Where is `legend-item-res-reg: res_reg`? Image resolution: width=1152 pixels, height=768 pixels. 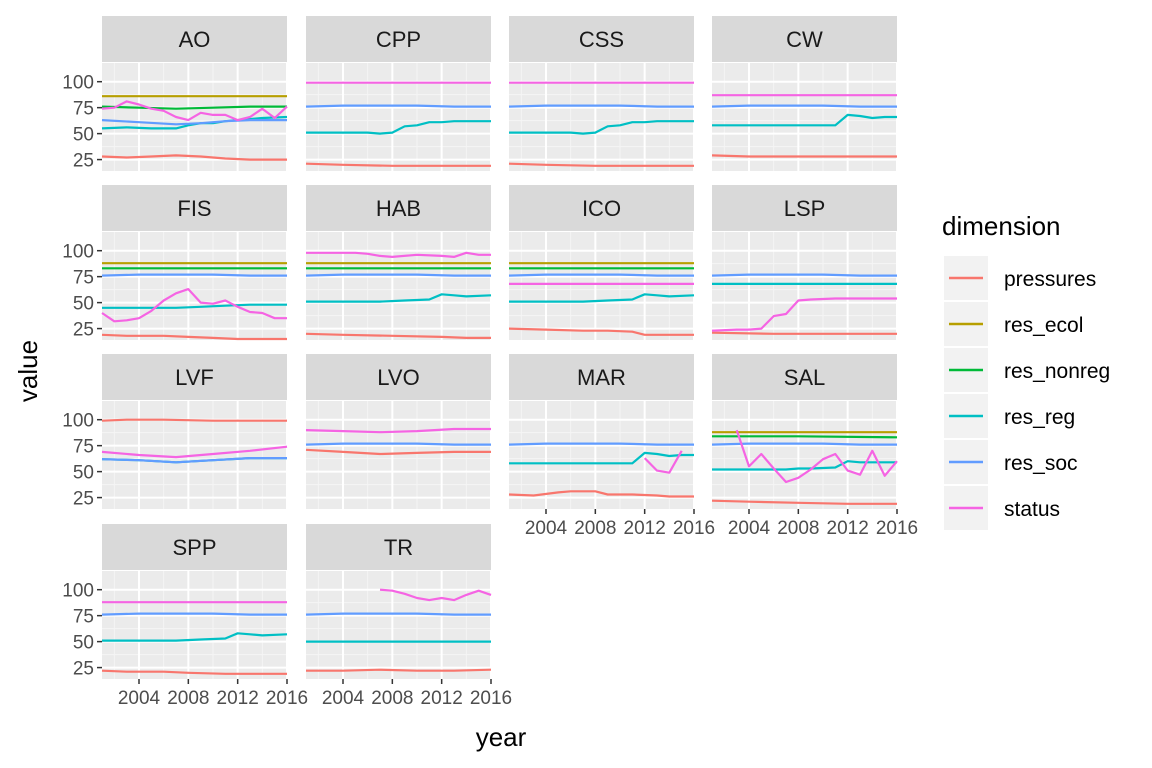
legend-item-res-reg: res_reg is located at coordinates (1009, 416).